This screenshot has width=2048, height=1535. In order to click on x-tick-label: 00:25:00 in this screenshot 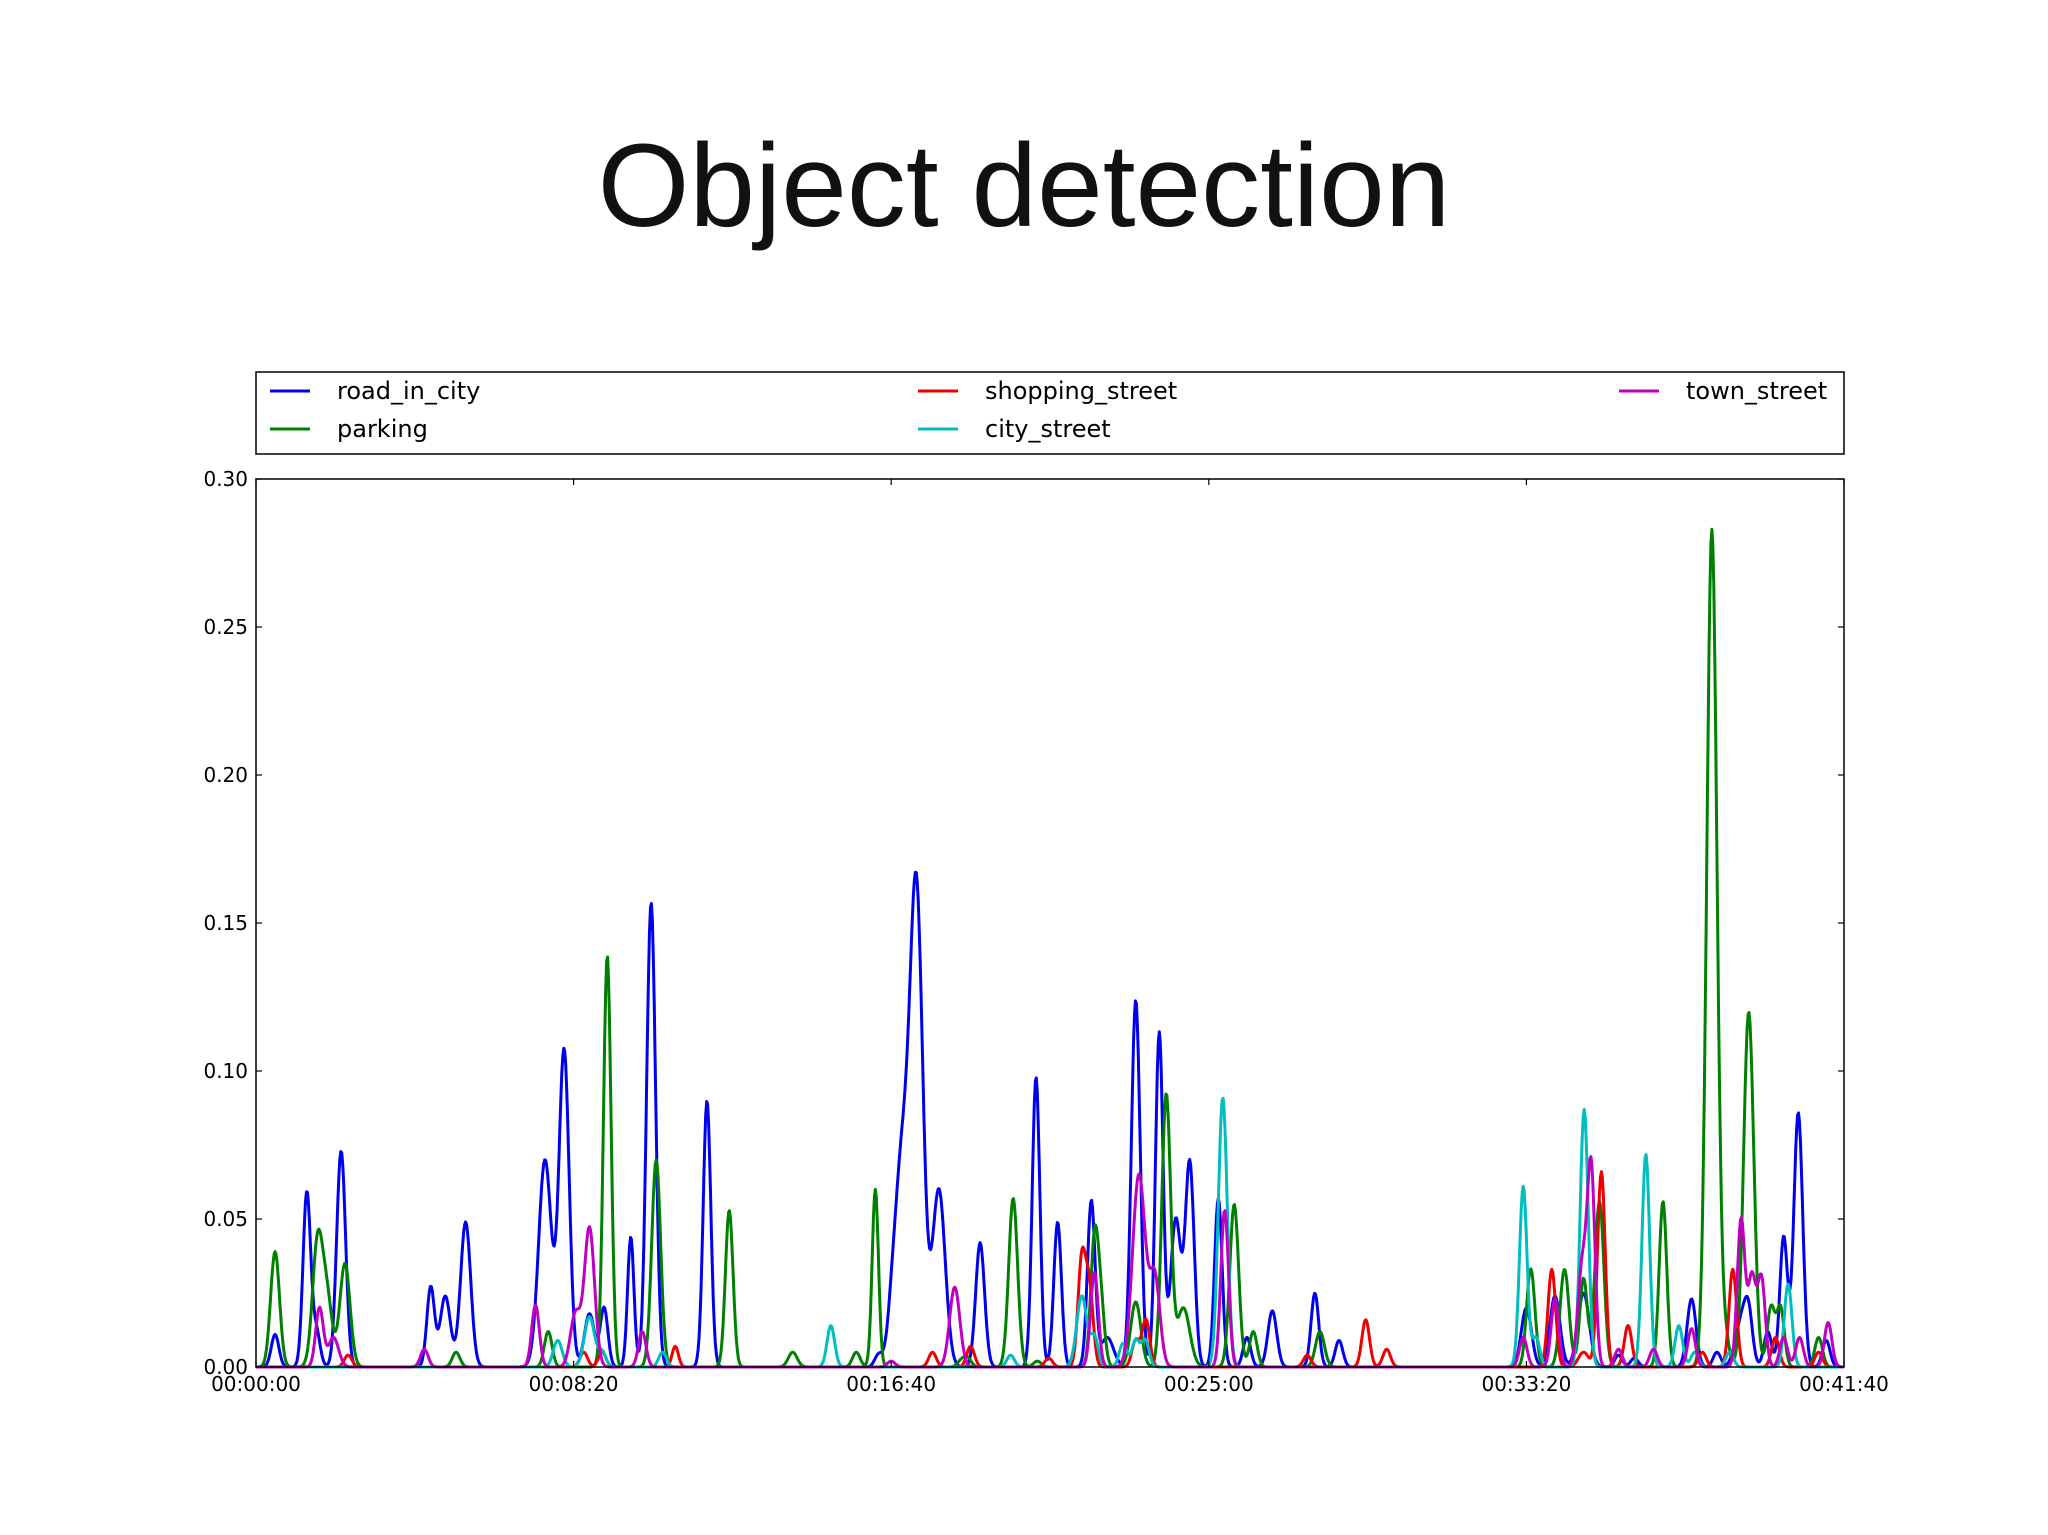, I will do `click(1209, 1384)`.